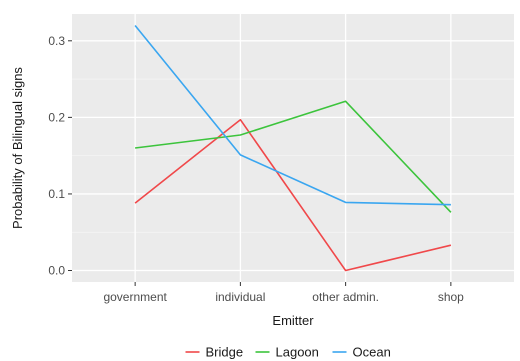 The image size is (520, 361). I want to click on y-tick-label: 0.2, so click(56, 117).